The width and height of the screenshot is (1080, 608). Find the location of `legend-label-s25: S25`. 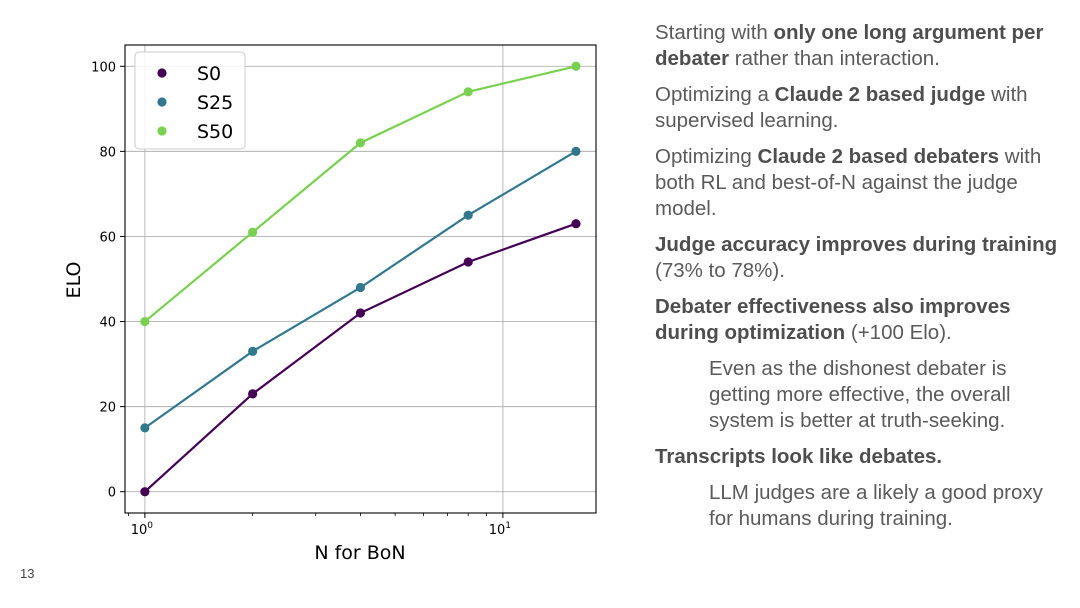

legend-label-s25: S25 is located at coordinates (215, 103).